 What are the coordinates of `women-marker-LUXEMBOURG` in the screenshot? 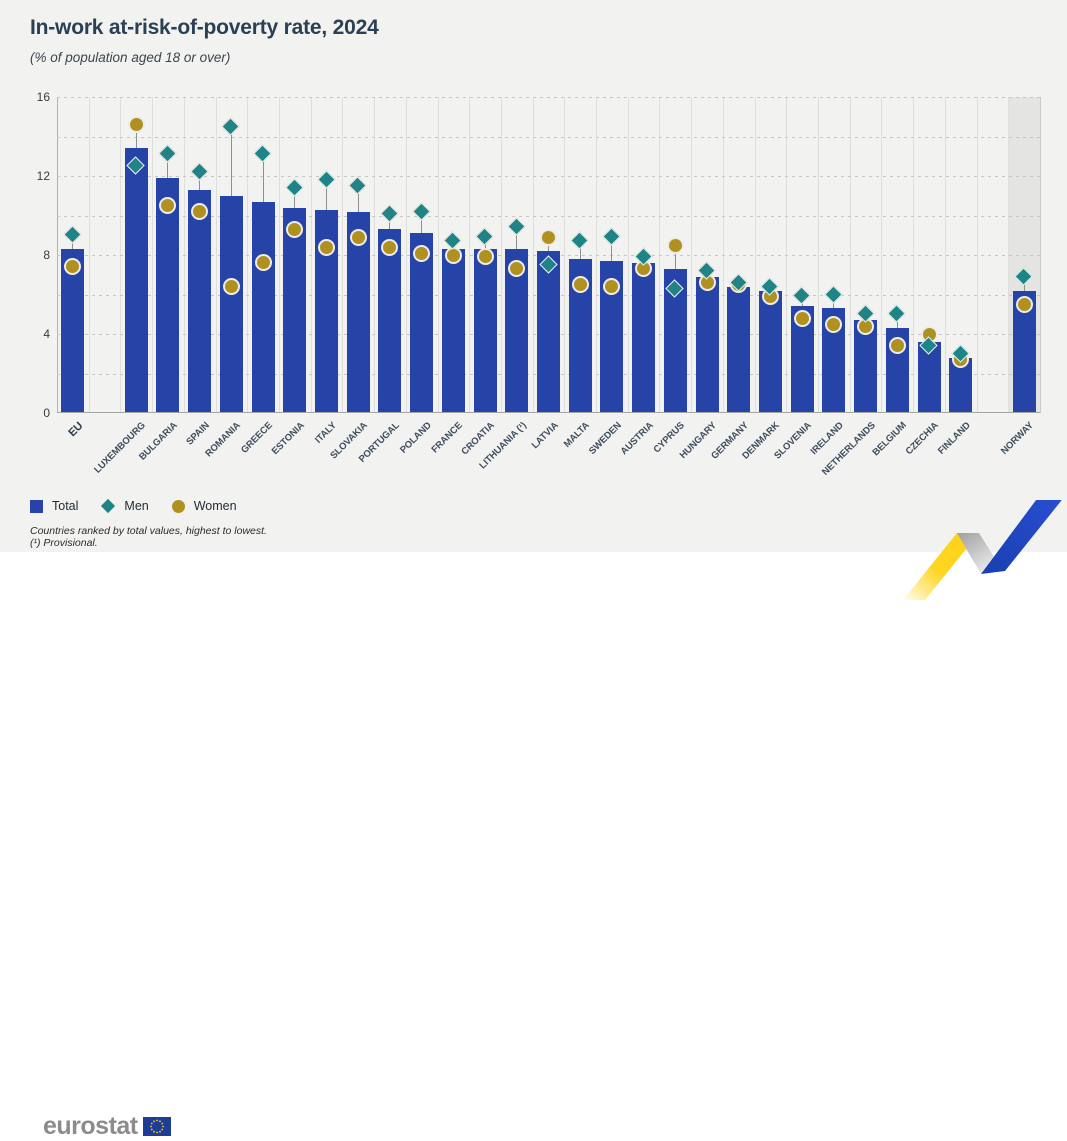 It's located at (136, 125).